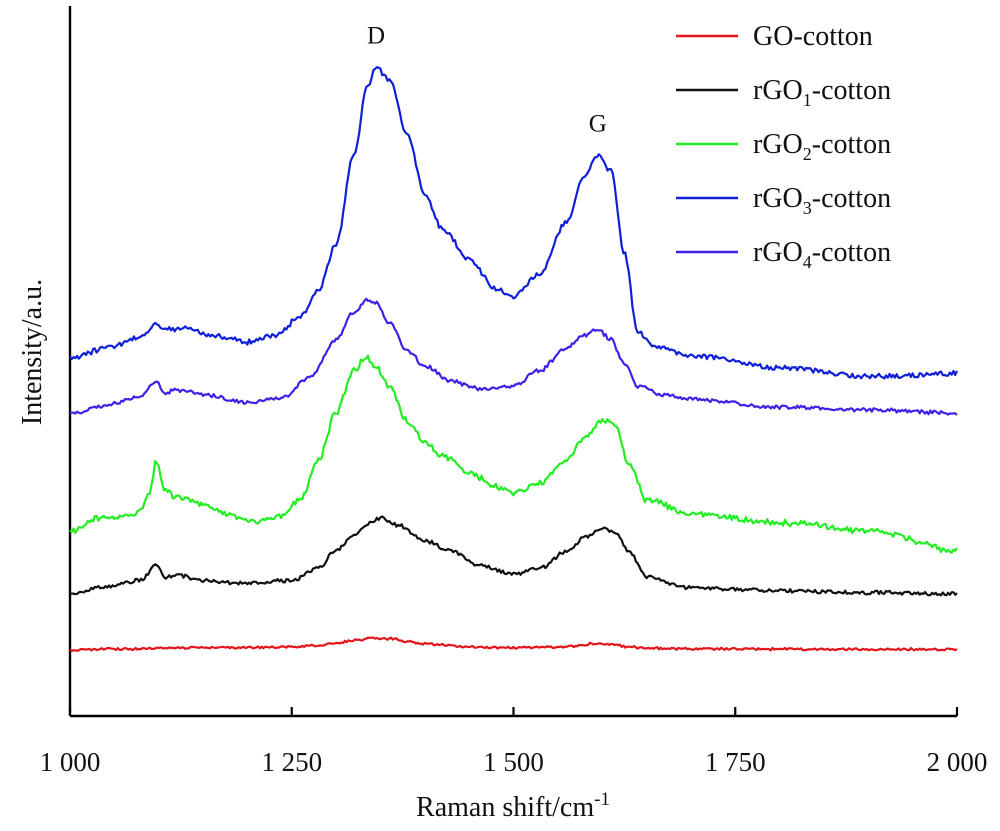  Describe the element at coordinates (291, 762) in the screenshot. I see `x-tick-label-1250: 1 250` at that location.